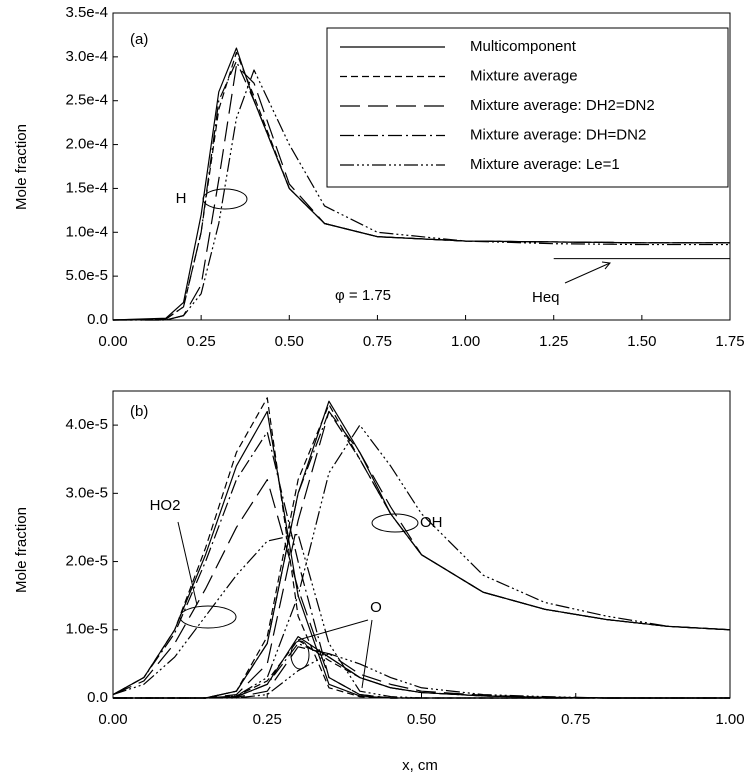  I want to click on arrow-head, so click(606, 265).